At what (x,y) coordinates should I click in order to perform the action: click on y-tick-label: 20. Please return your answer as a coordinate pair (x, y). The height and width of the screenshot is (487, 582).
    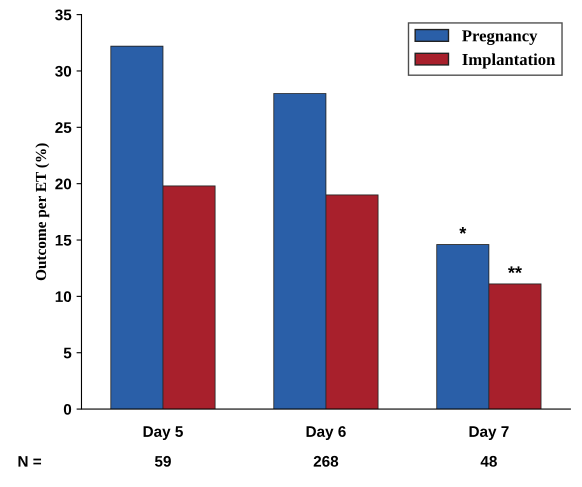
    Looking at the image, I should click on (63, 184).